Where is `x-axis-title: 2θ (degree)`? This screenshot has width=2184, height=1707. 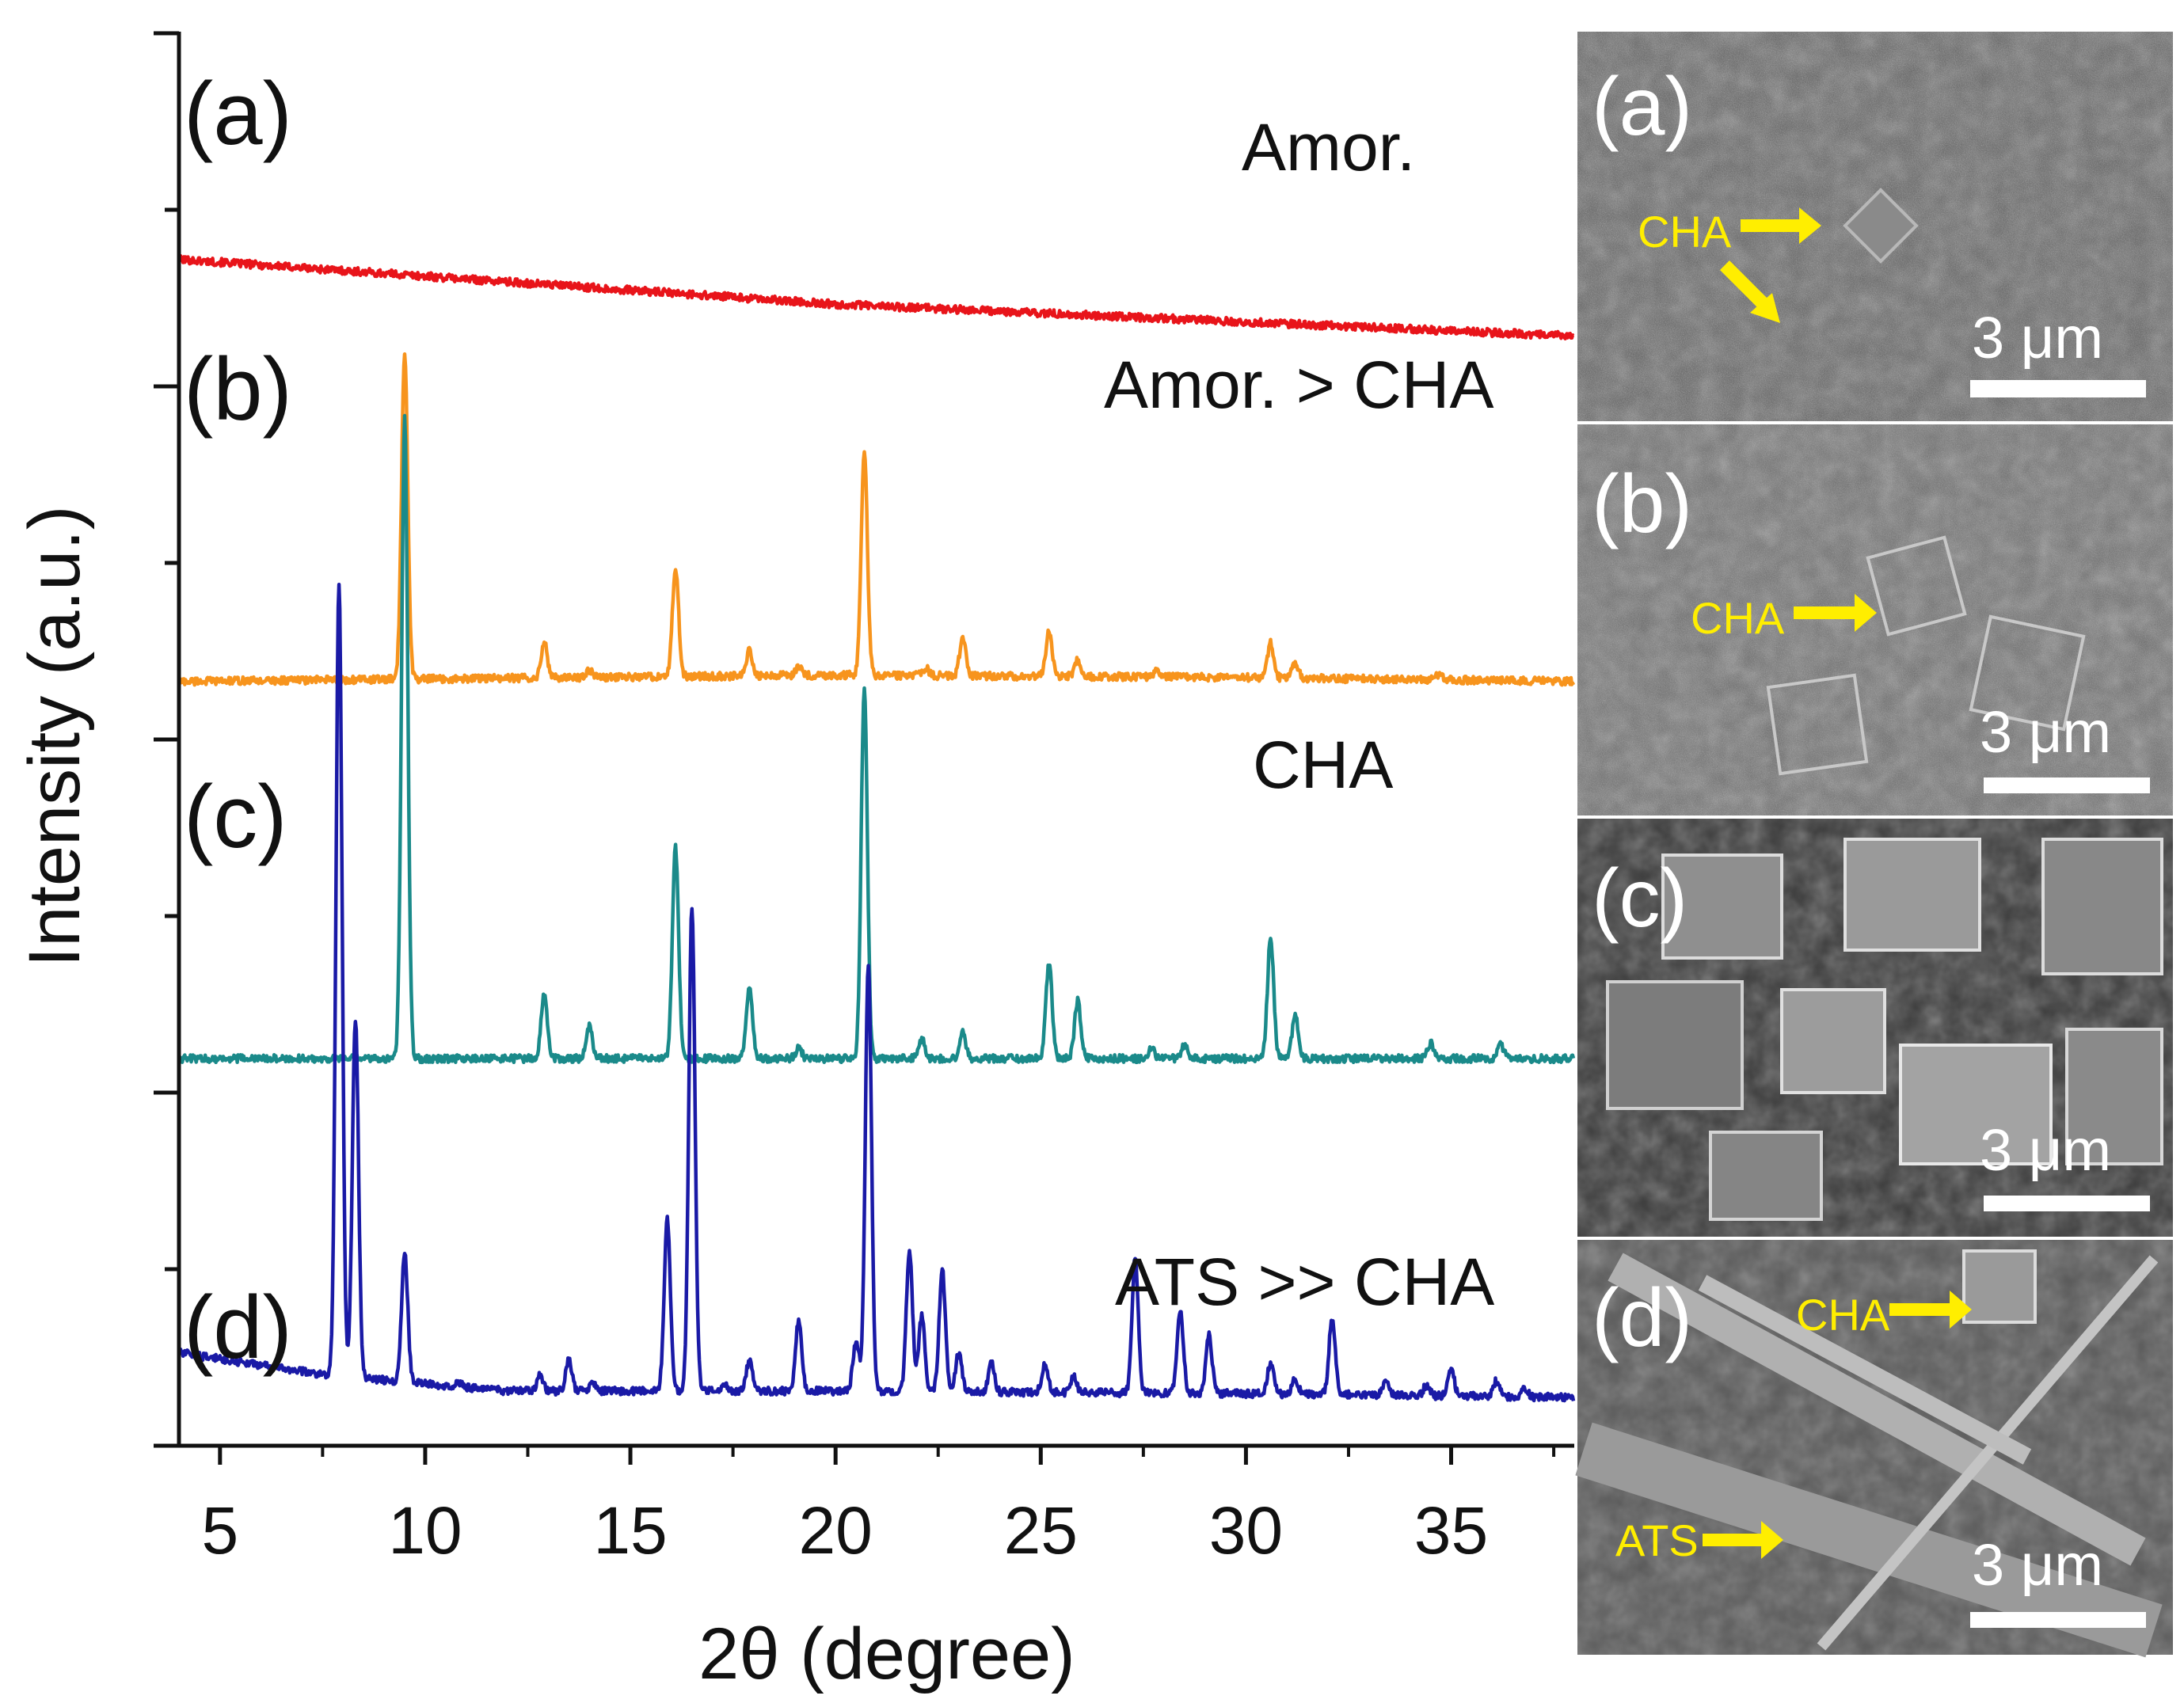 x-axis-title: 2θ (degree) is located at coordinates (886, 1654).